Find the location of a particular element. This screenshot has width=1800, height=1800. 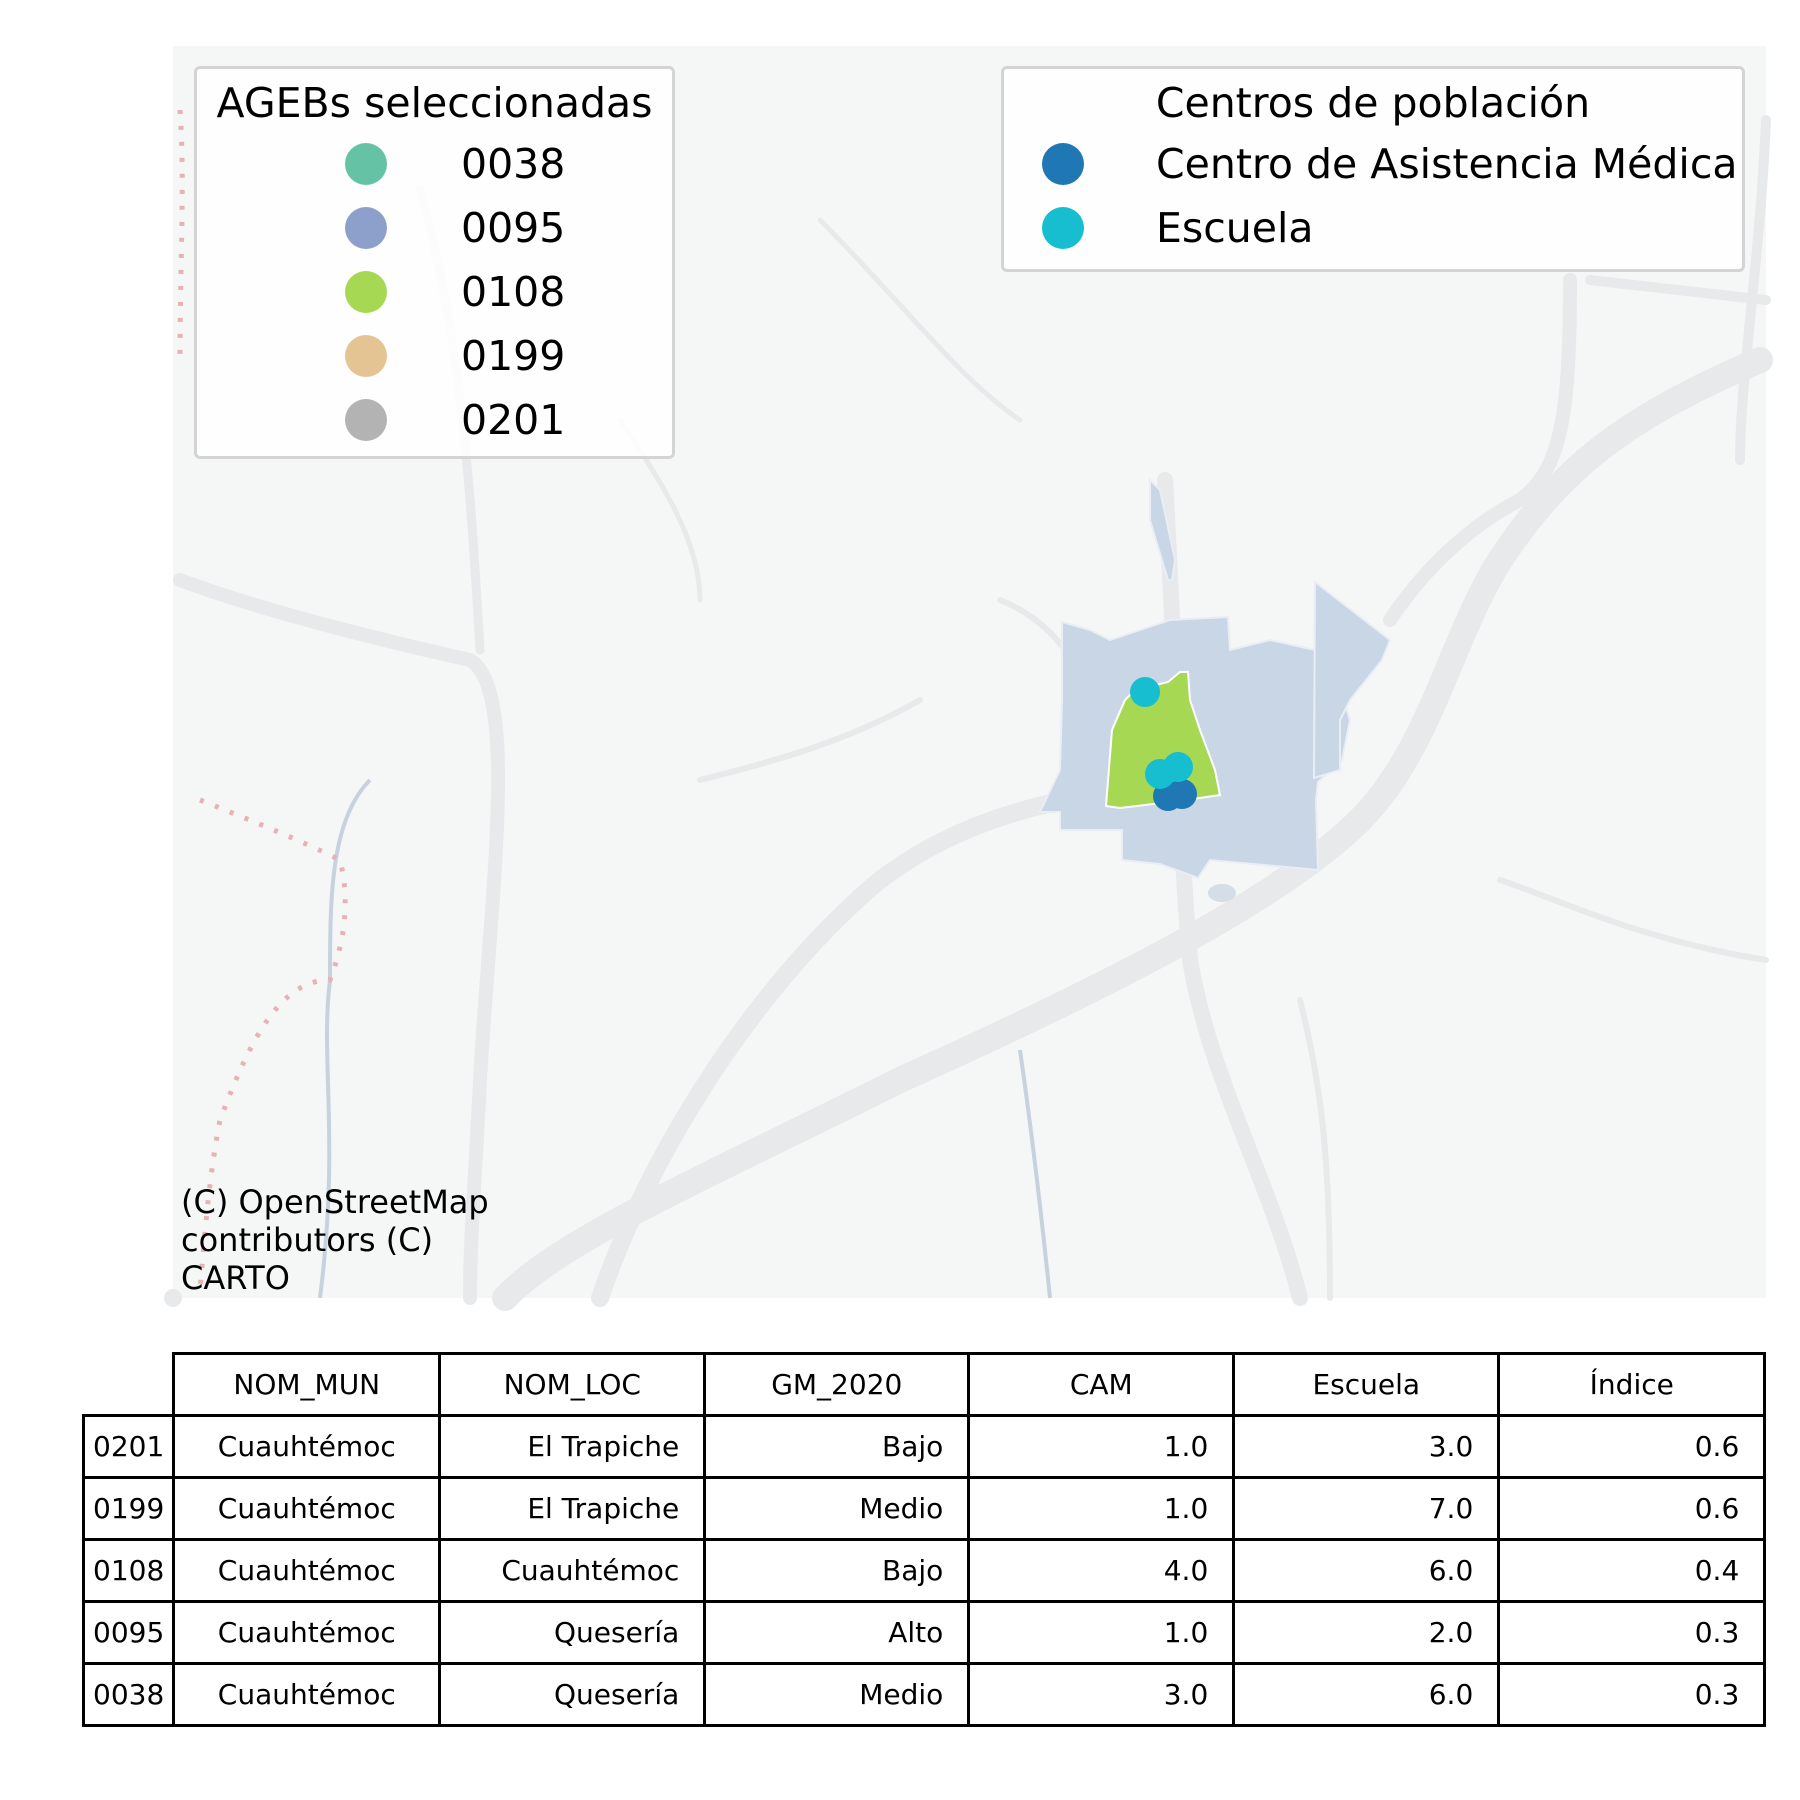

cell-indice: 0.4 is located at coordinates (1632, 1570).